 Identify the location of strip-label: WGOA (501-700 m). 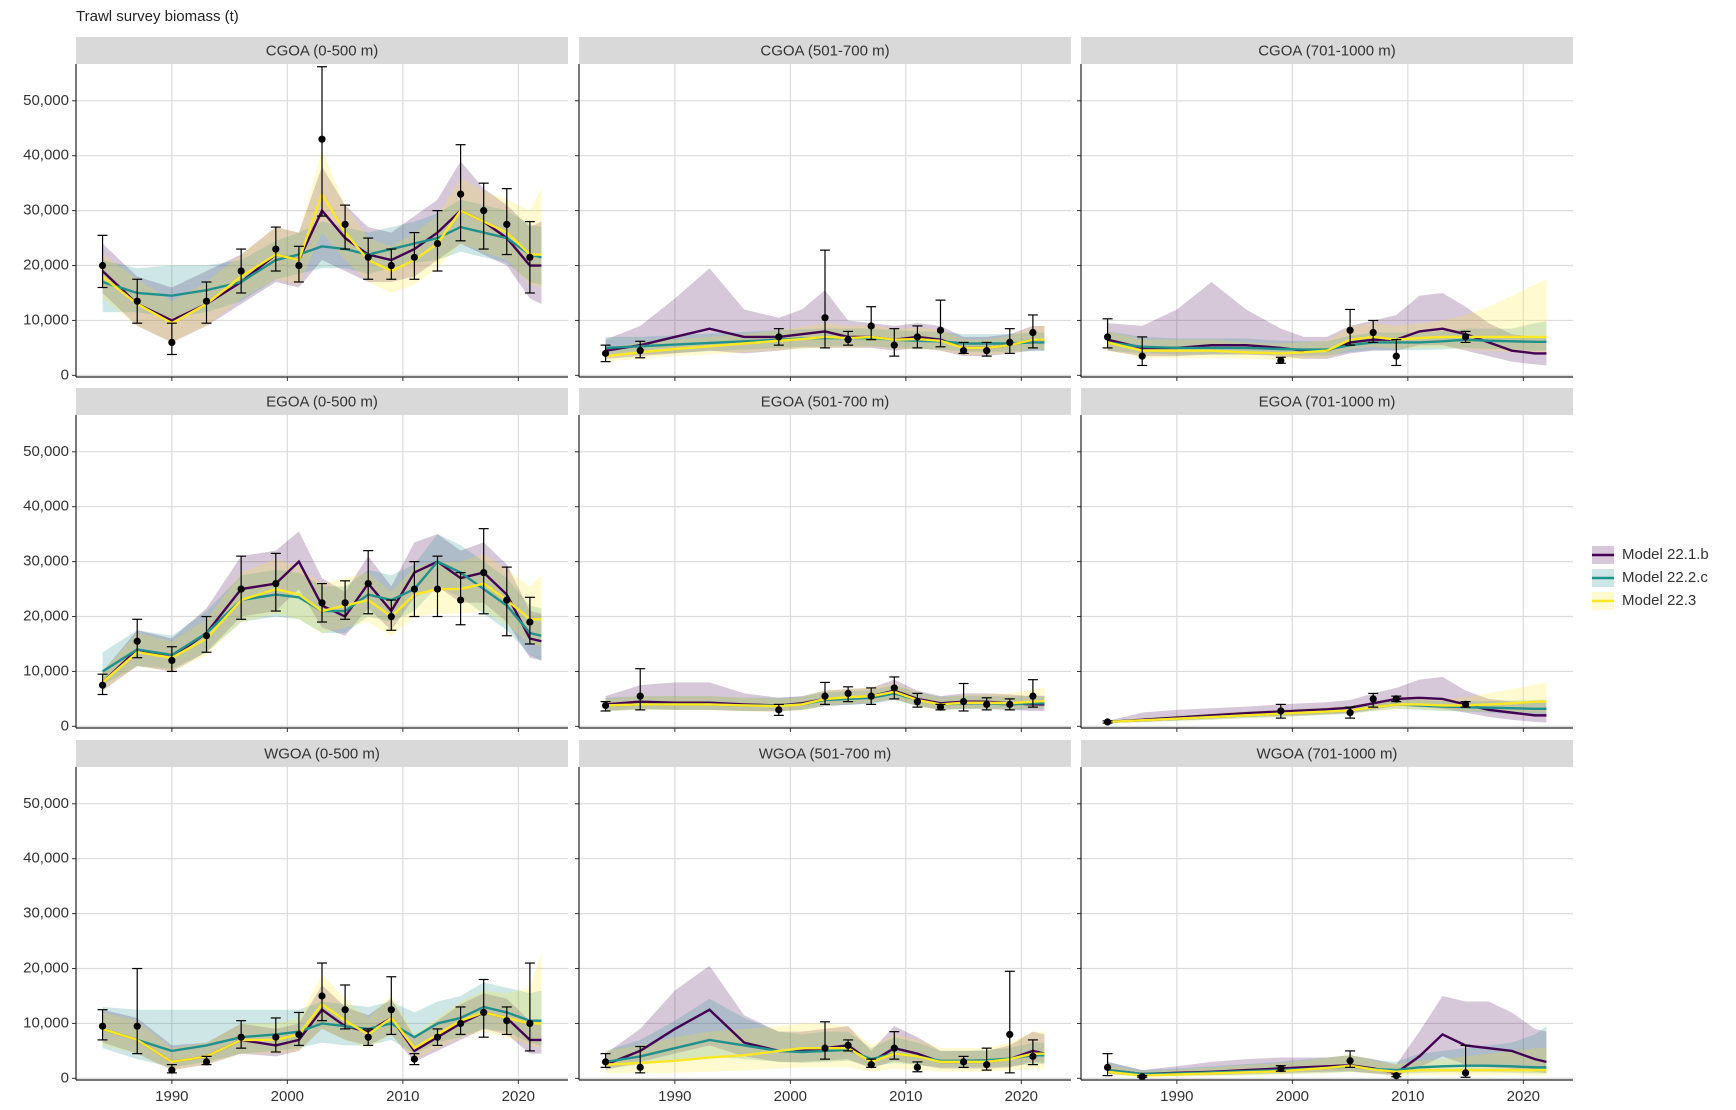
(825, 753).